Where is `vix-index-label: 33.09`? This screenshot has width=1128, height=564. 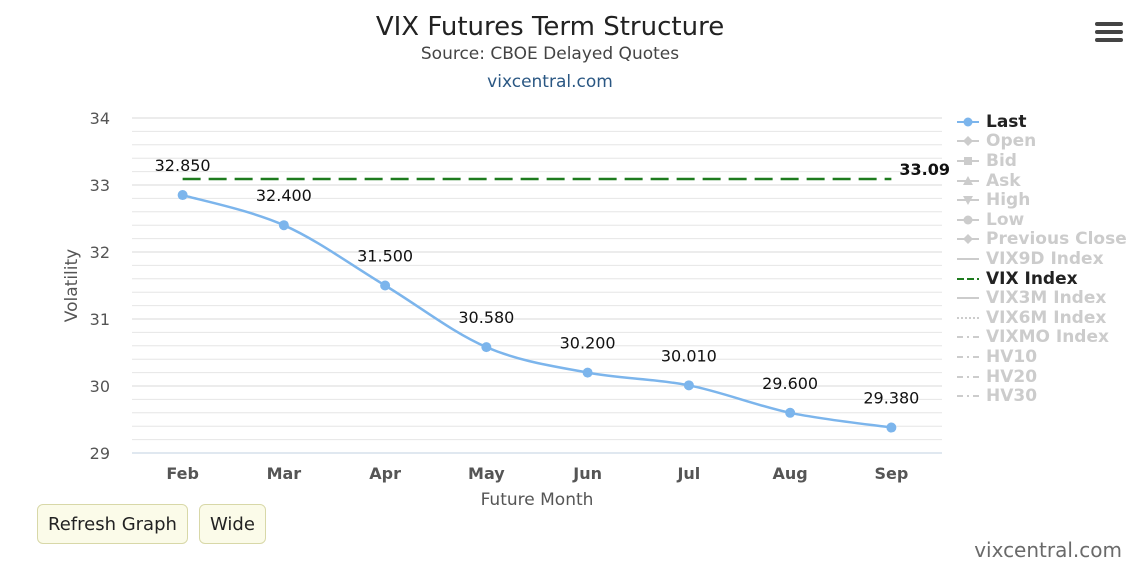
vix-index-label: 33.09 is located at coordinates (924, 169).